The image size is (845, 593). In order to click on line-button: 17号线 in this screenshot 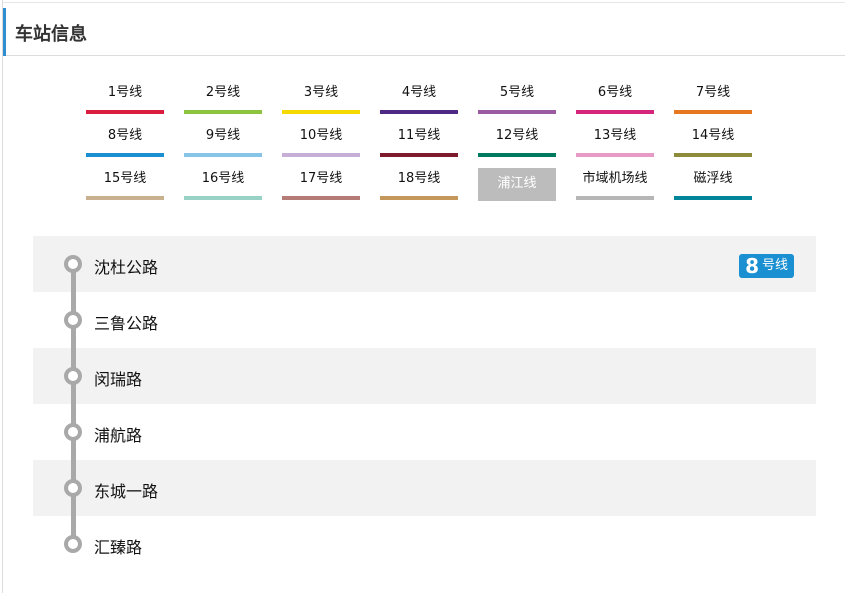, I will do `click(321, 184)`.